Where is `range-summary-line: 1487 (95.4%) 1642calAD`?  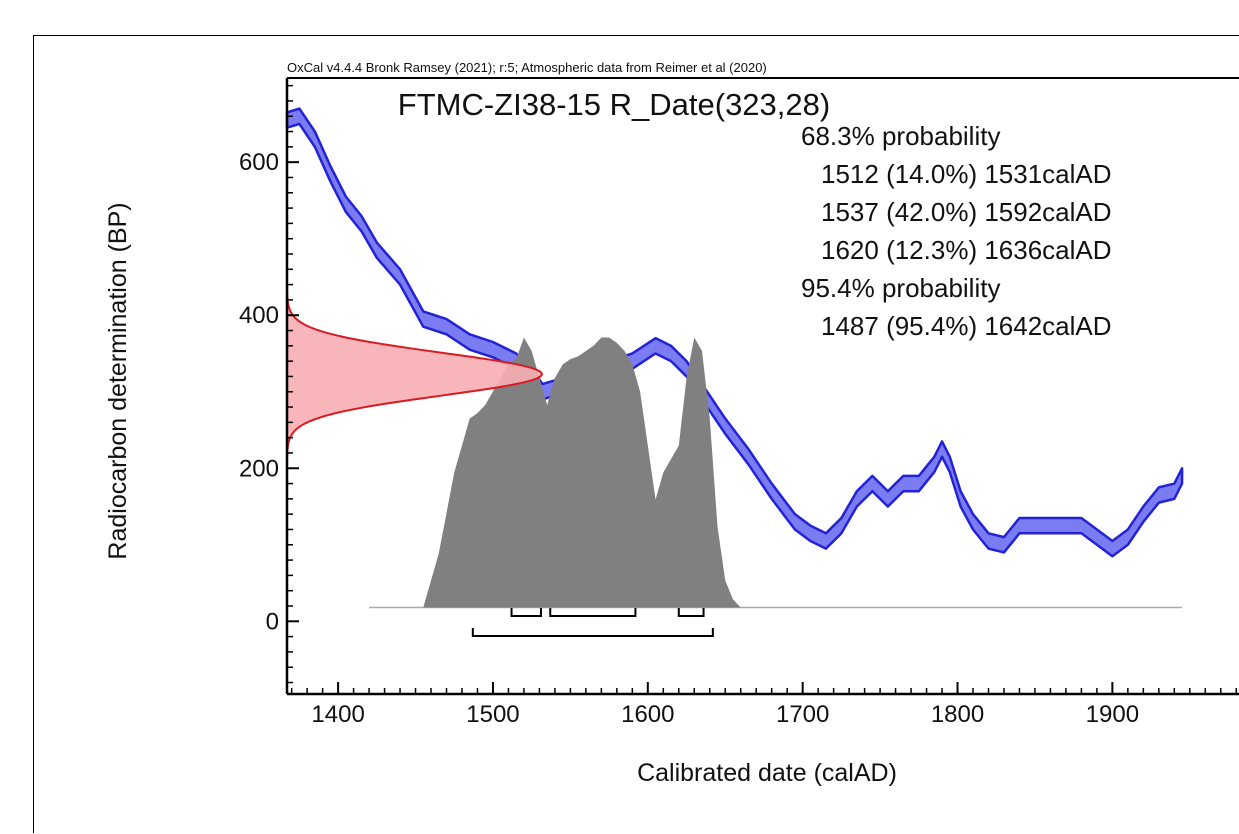 range-summary-line: 1487 (95.4%) 1642calAD is located at coordinates (966, 326).